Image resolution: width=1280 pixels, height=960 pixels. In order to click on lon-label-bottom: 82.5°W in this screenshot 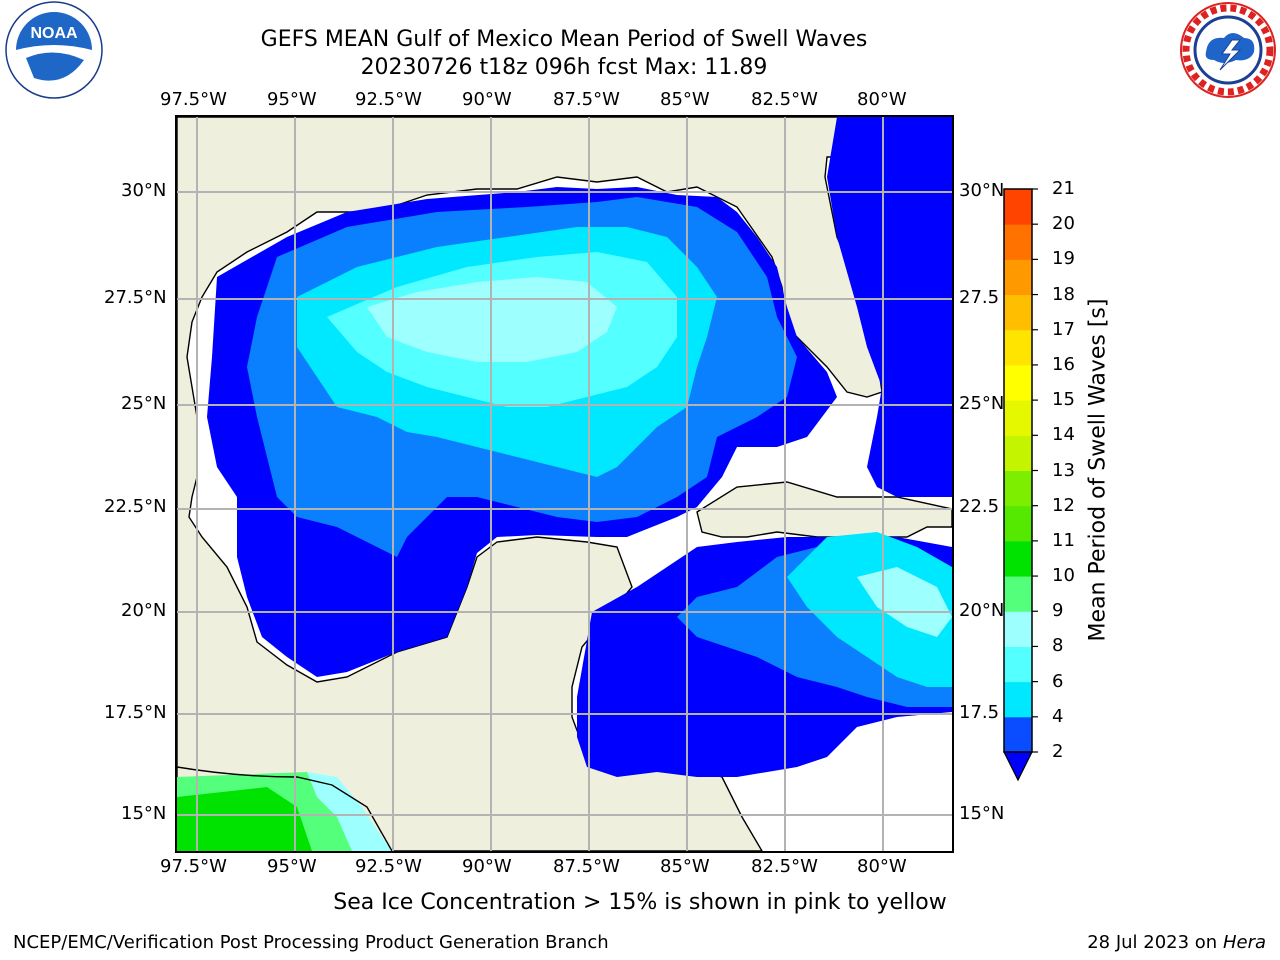, I will do `click(784, 866)`.